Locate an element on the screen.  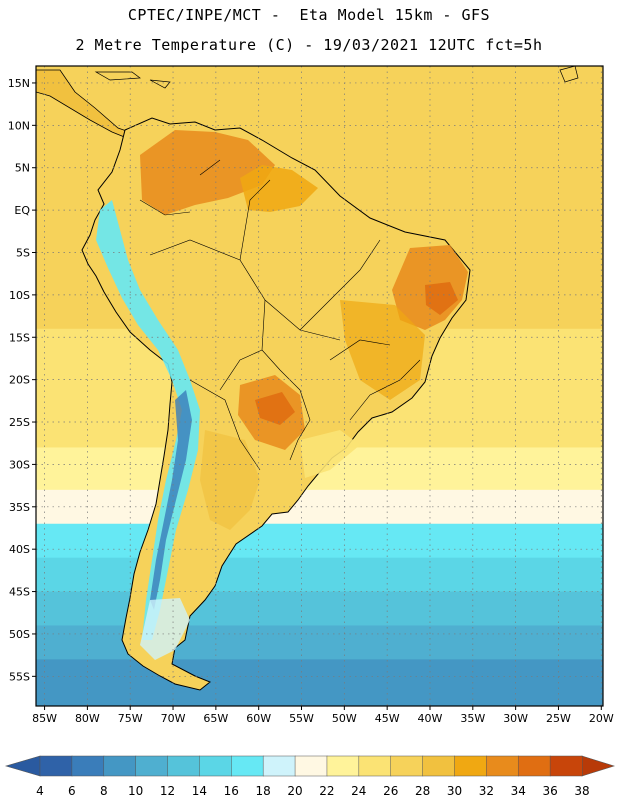
lat-tick-label: 15N is located at coordinates (19, 83).